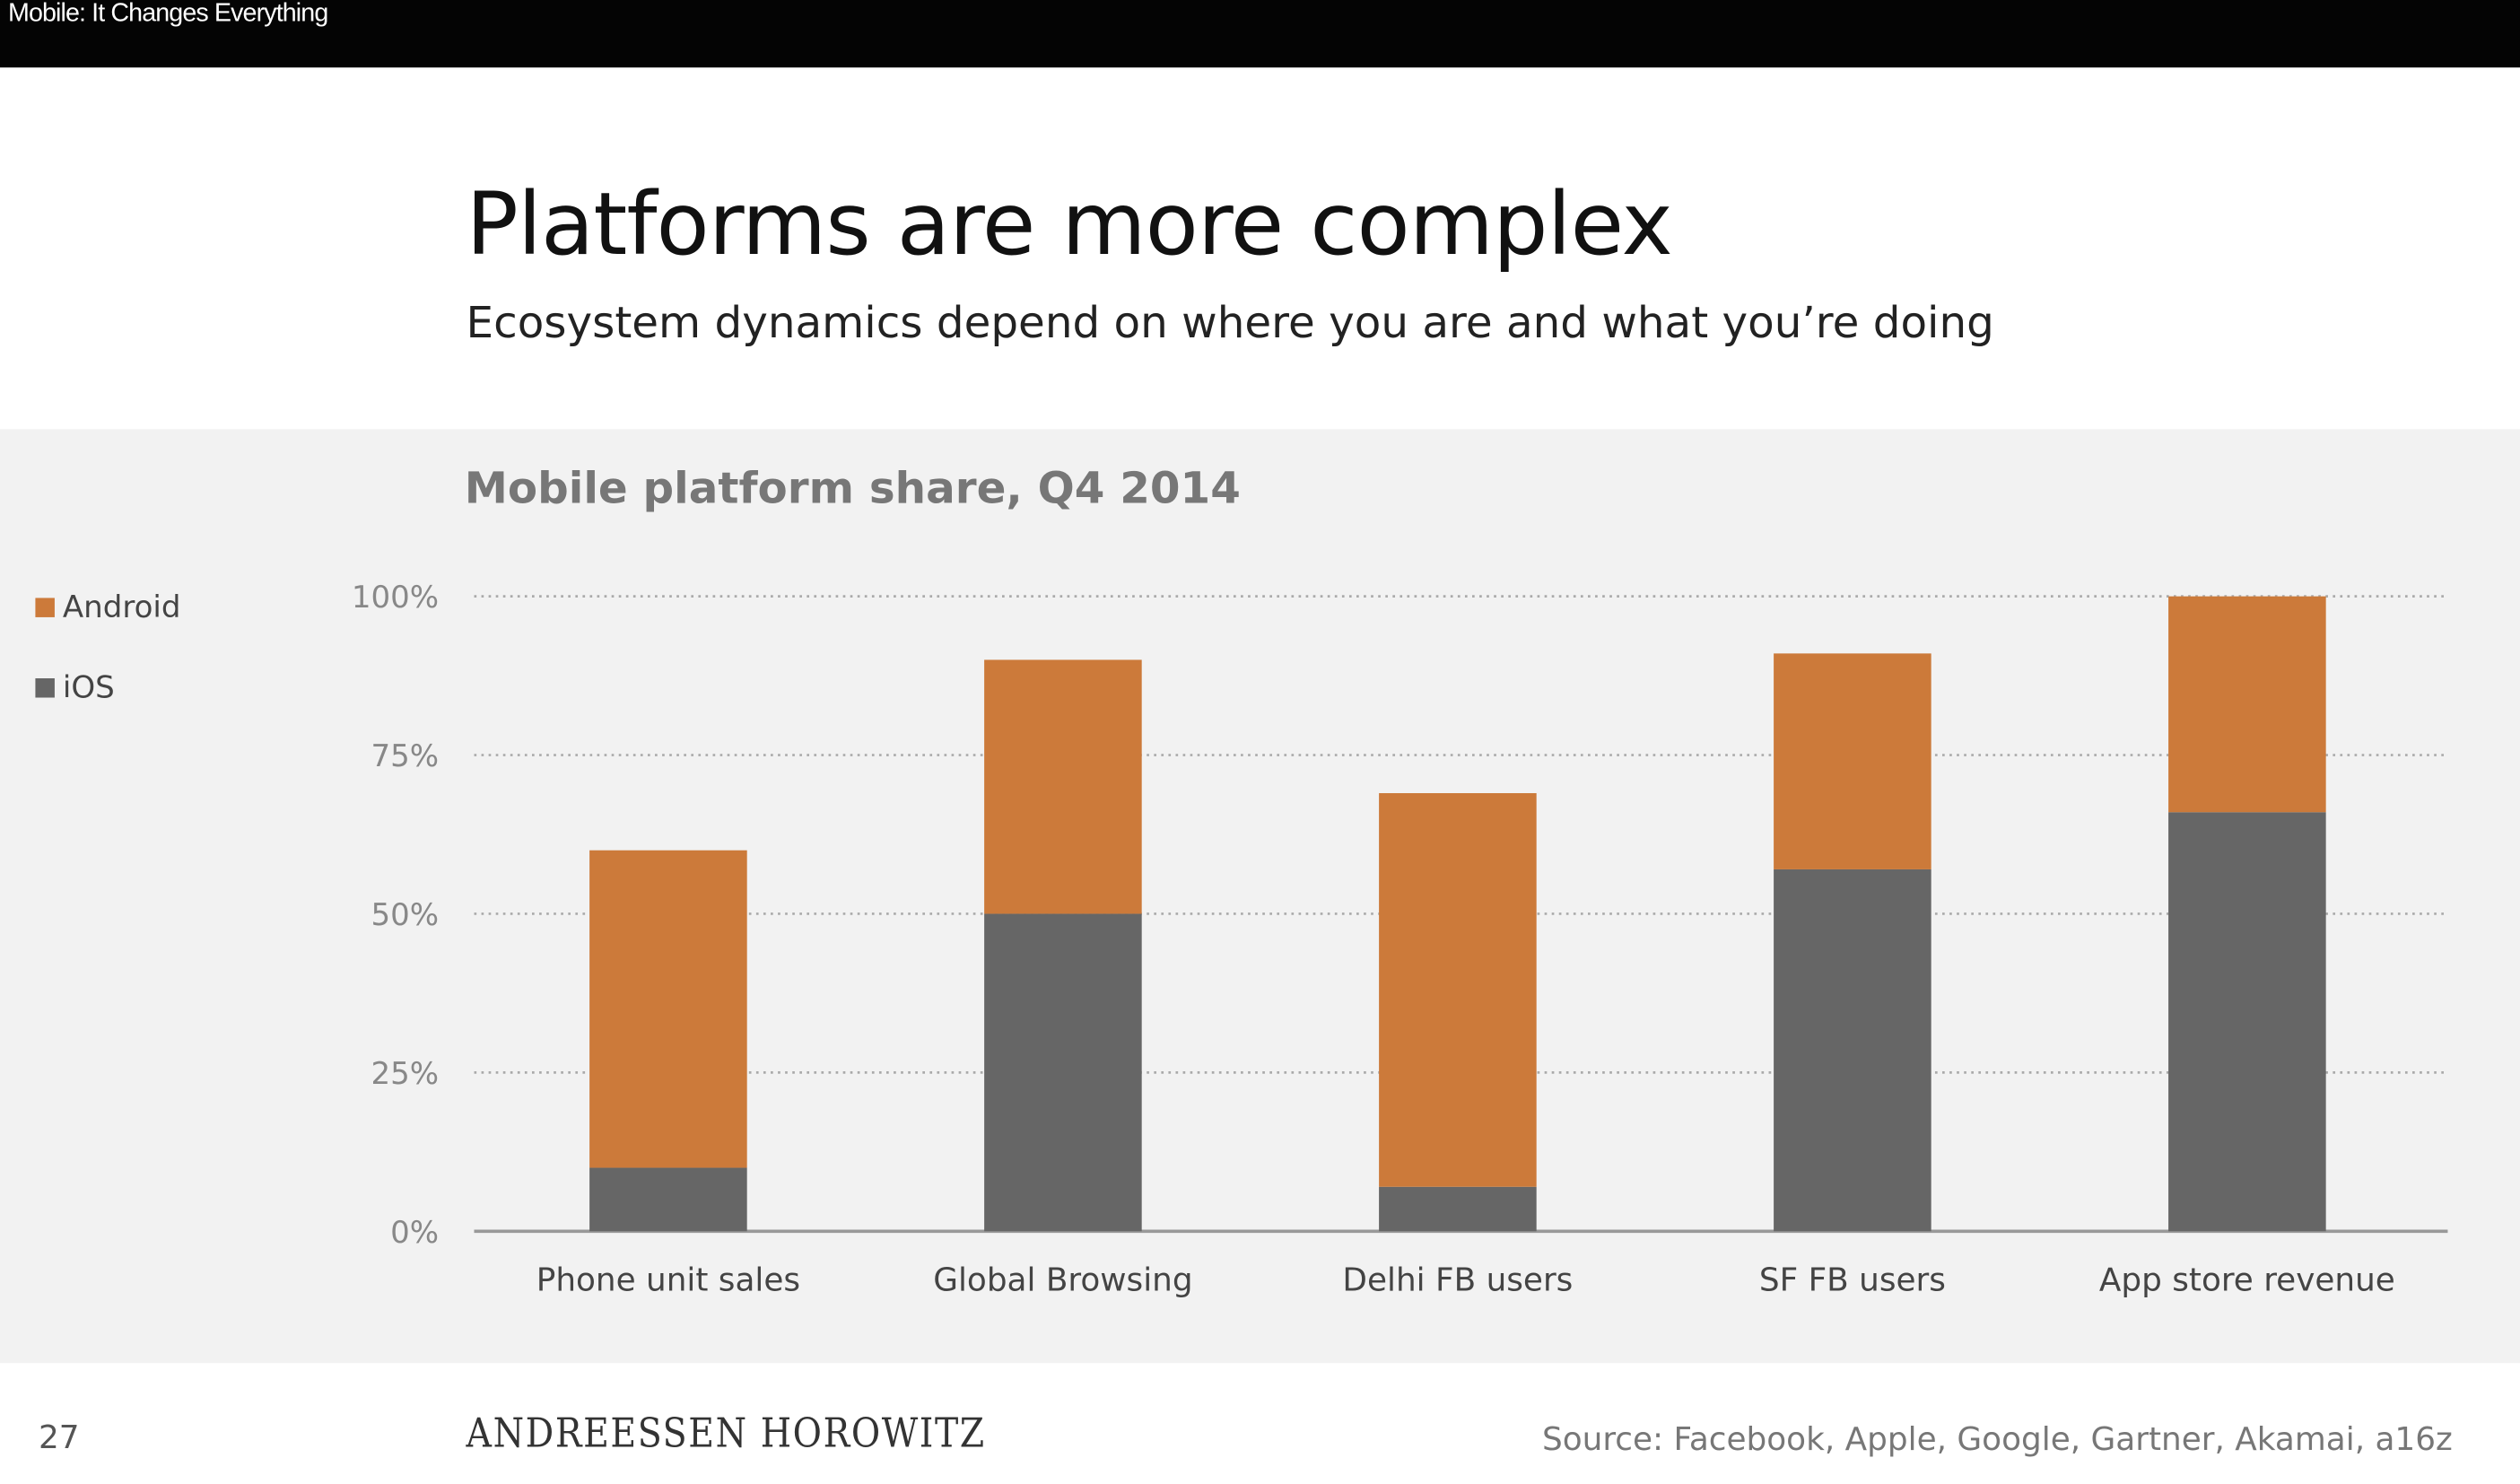 This screenshot has height=1484, width=2520. Describe the element at coordinates (167, 14) in the screenshot. I see `window-title: Mobile: It Changes Everything` at that location.